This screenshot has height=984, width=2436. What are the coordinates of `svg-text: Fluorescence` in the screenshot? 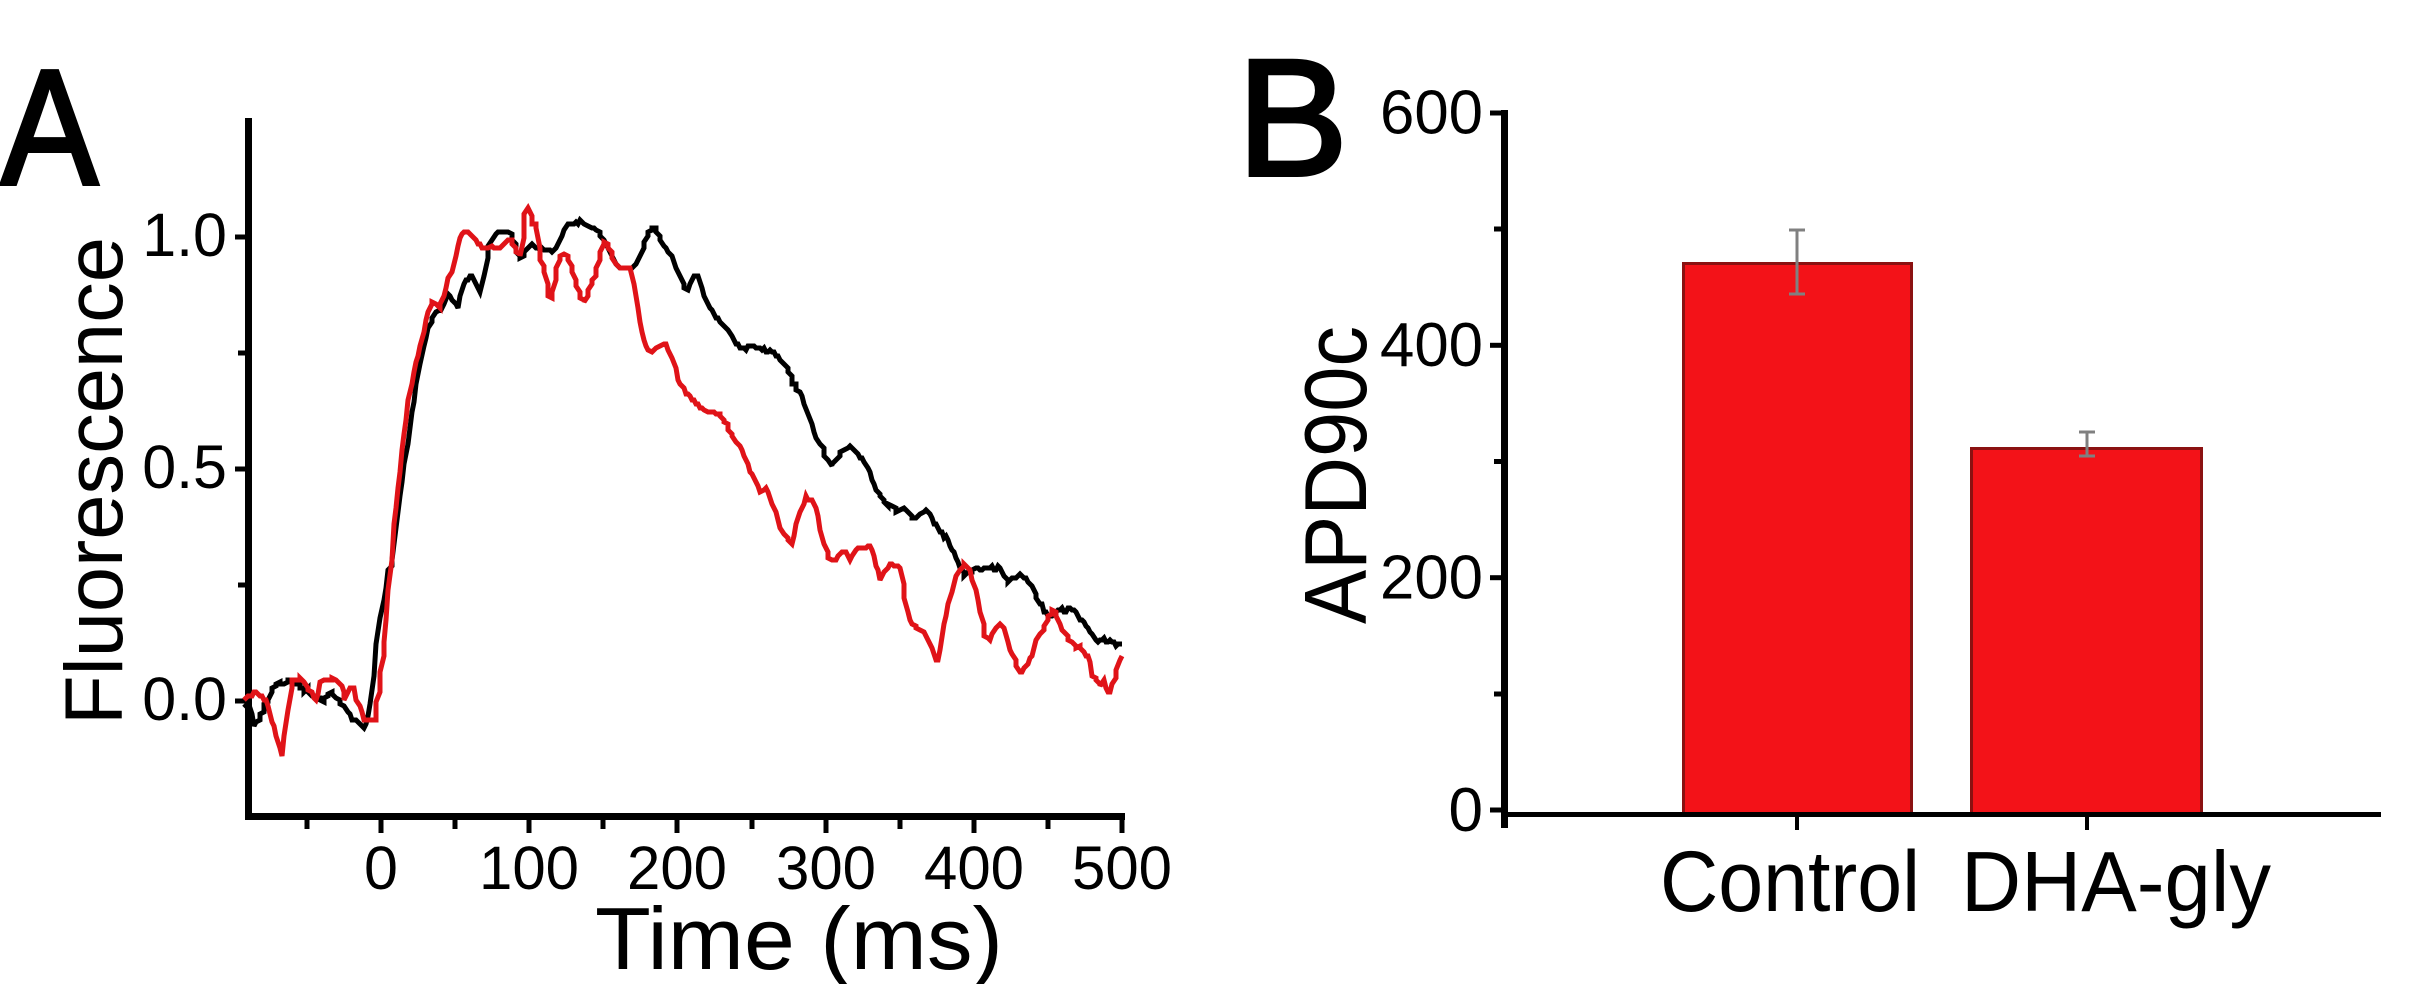 It's located at (94, 481).